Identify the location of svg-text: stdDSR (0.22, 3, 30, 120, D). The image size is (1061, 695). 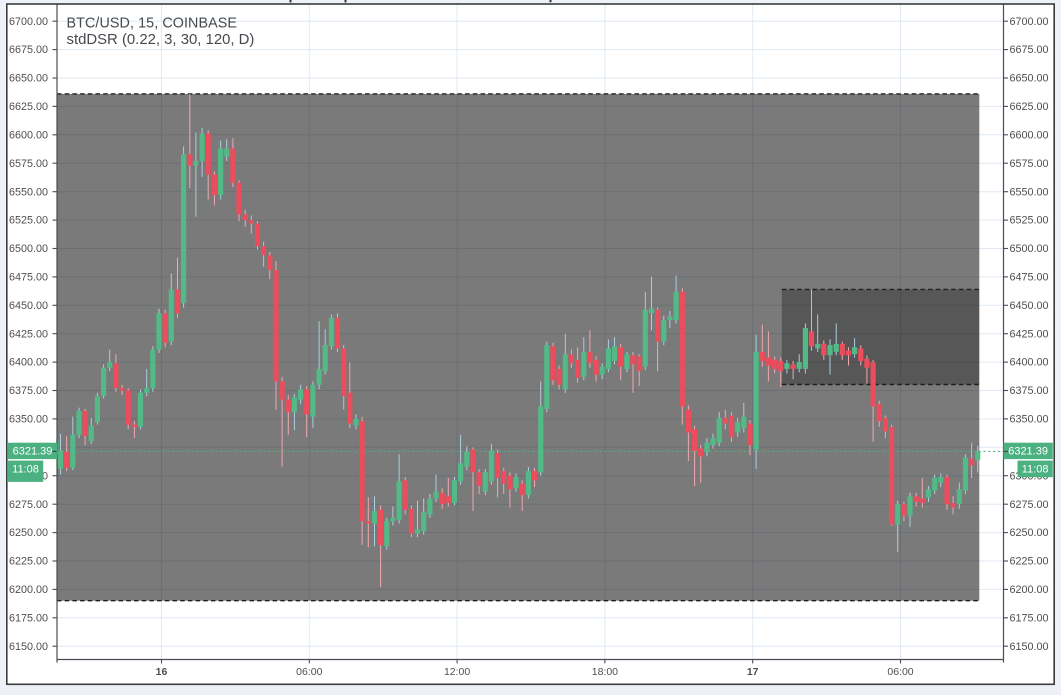
(161, 40).